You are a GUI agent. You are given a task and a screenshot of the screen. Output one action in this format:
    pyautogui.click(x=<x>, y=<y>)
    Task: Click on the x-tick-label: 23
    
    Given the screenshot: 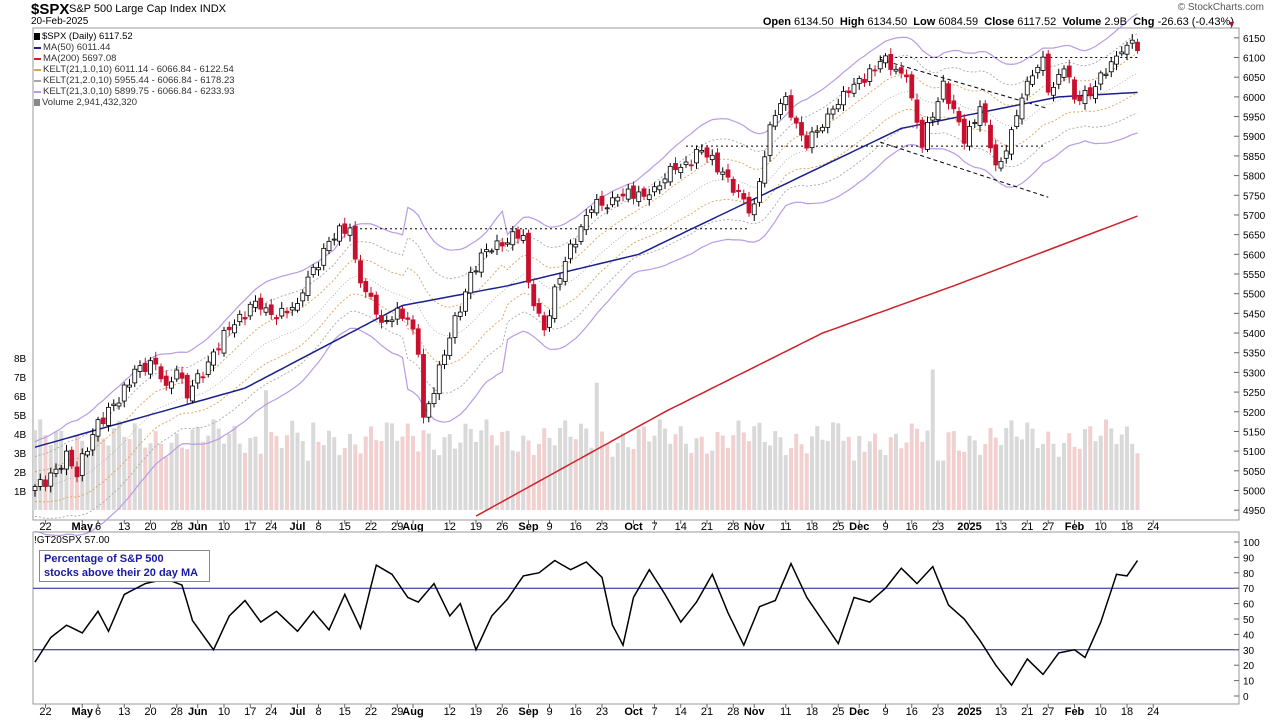 What is the action you would take?
    pyautogui.click(x=938, y=712)
    